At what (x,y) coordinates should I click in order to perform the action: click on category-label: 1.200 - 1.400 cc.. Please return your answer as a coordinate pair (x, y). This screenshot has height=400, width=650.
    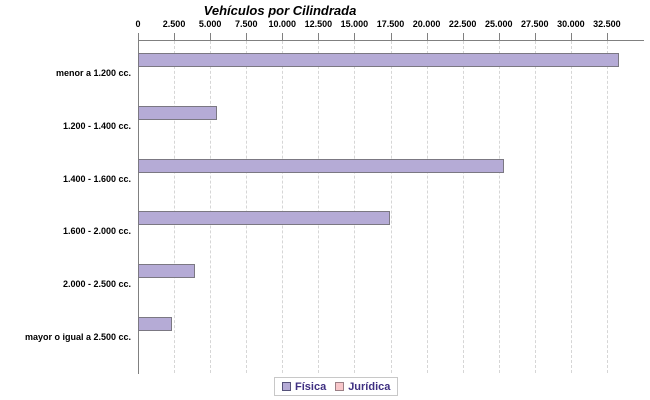
    Looking at the image, I should click on (96, 126).